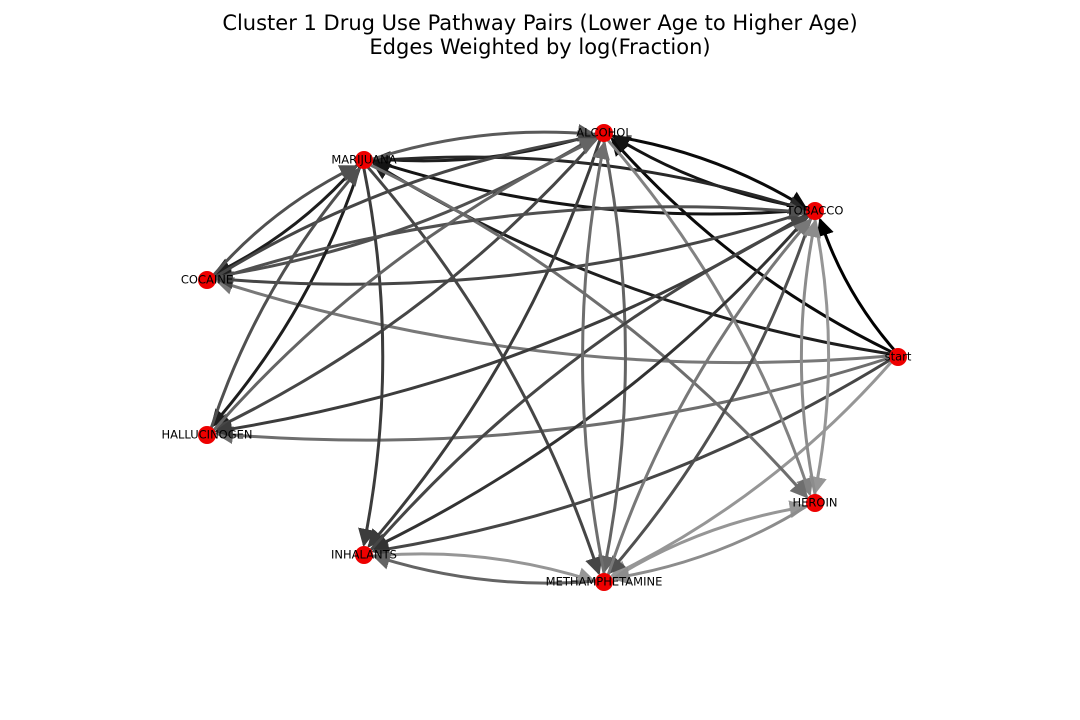  I want to click on node-hallucinogen, so click(207, 435).